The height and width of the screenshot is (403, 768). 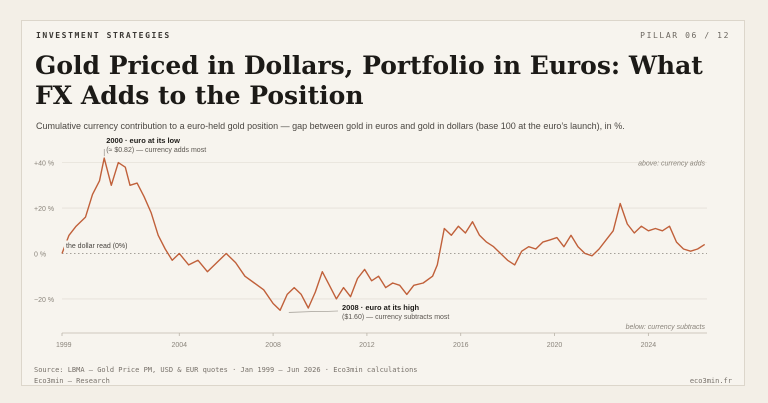 What do you see at coordinates (649, 345) in the screenshot?
I see `x-tick-label: 2024` at bounding box center [649, 345].